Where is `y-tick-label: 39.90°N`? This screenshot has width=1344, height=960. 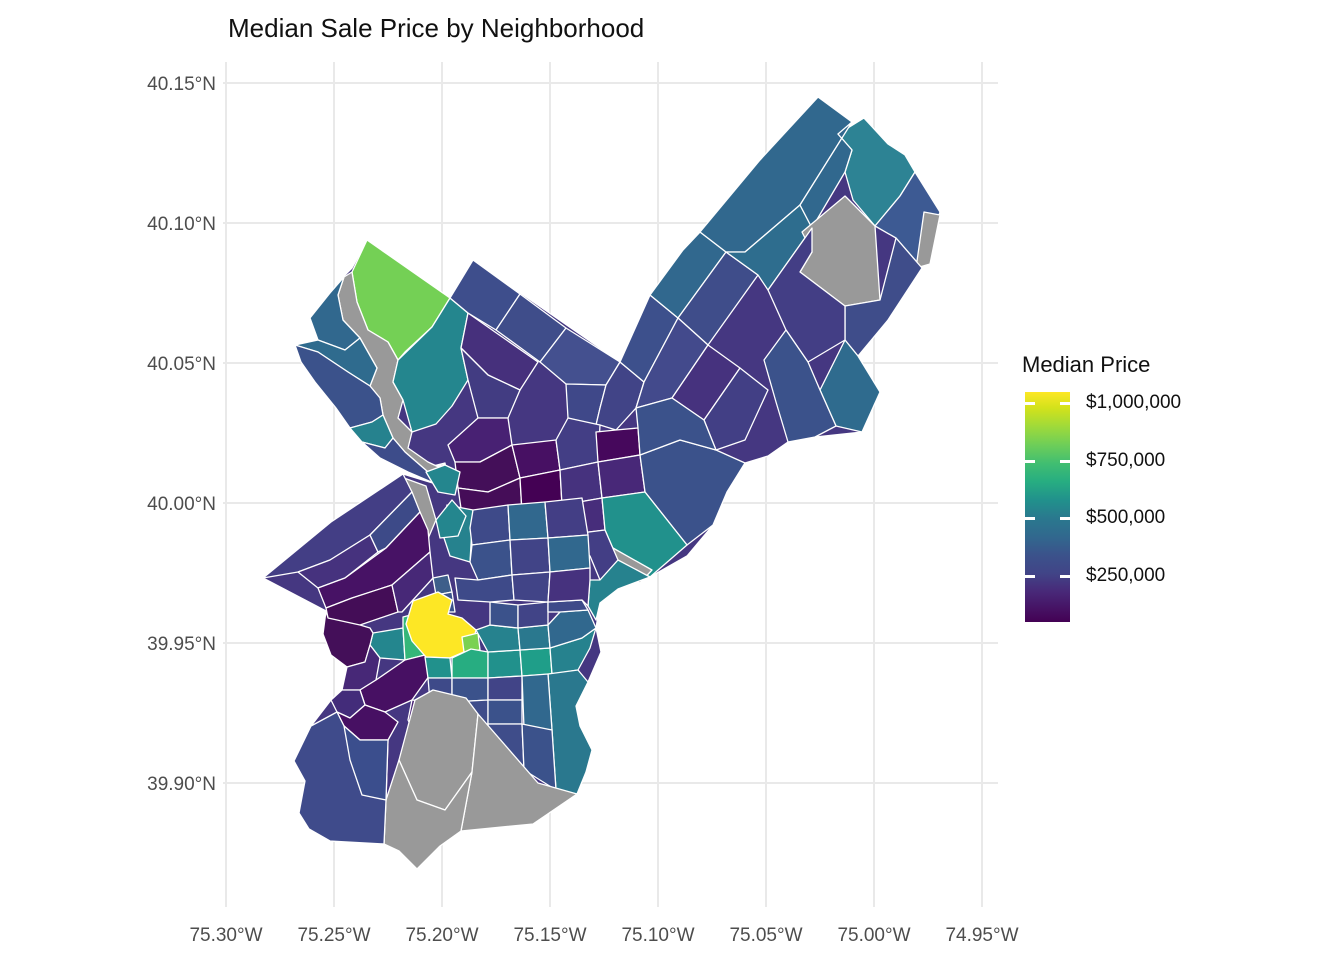 y-tick-label: 39.90°N is located at coordinates (181, 784).